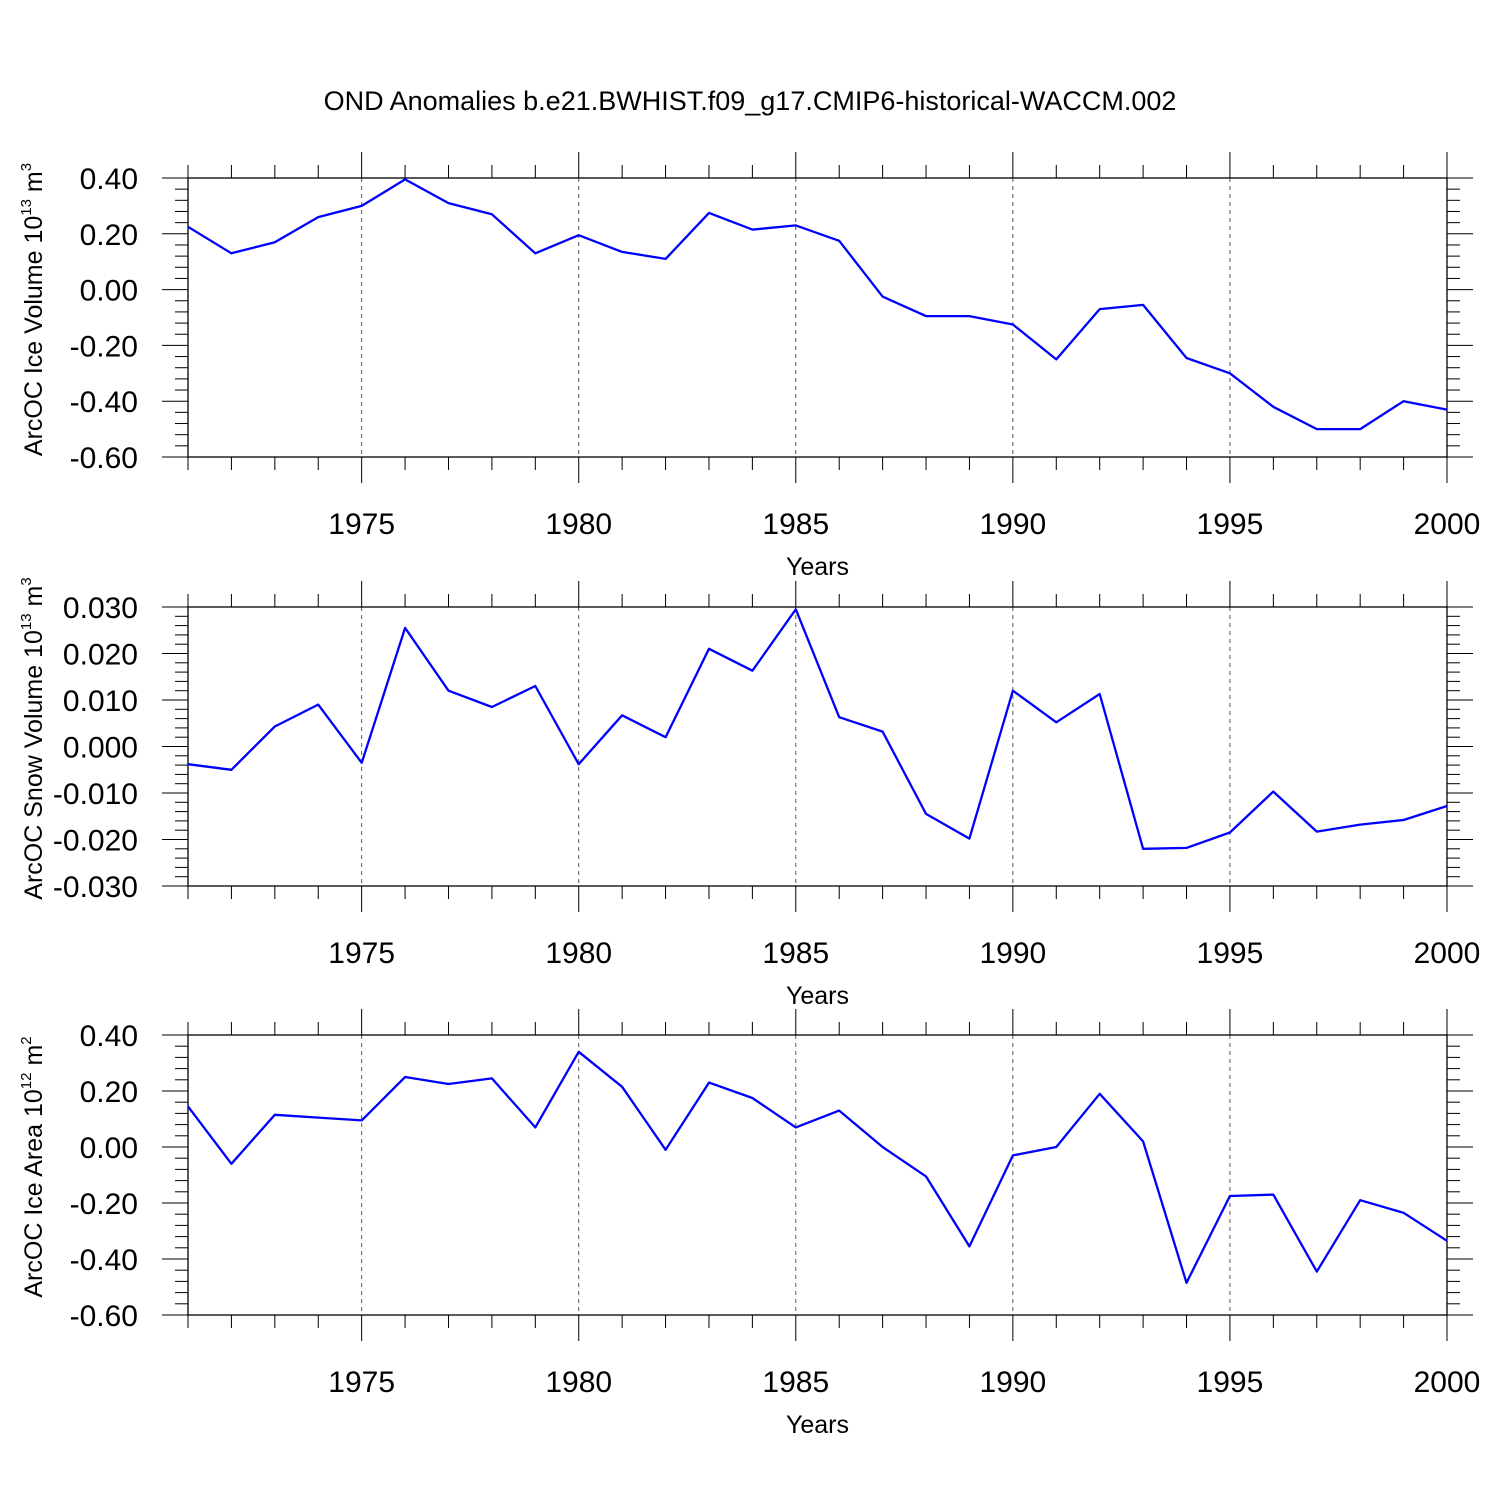  Describe the element at coordinates (109, 291) in the screenshot. I see `y-tick-label: 0.00` at that location.